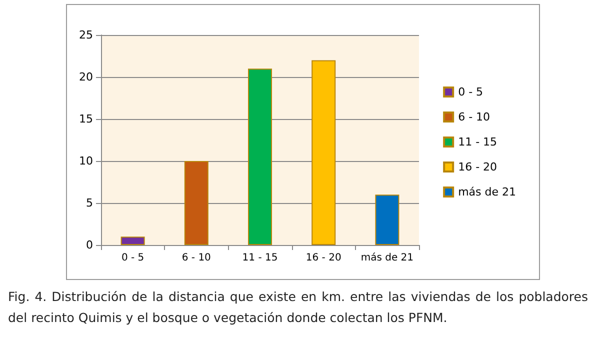  I want to click on y-tick-label: 20, so click(86, 77).